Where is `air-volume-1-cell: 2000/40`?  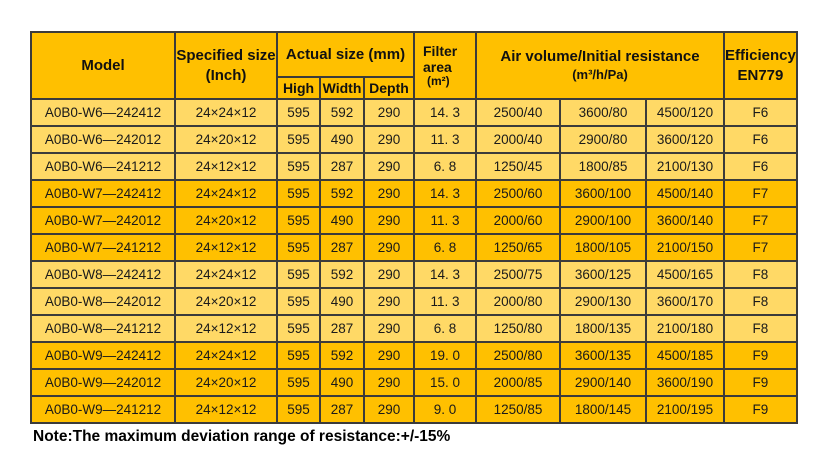 air-volume-1-cell: 2000/40 is located at coordinates (518, 139).